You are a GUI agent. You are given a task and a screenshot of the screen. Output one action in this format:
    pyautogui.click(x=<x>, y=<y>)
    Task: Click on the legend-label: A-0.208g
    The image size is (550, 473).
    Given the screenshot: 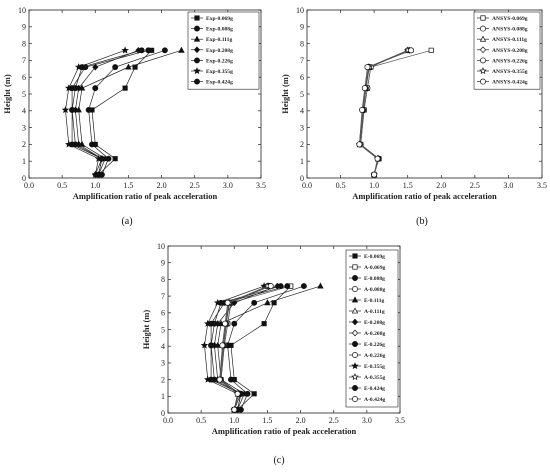 What is the action you would take?
    pyautogui.click(x=374, y=334)
    